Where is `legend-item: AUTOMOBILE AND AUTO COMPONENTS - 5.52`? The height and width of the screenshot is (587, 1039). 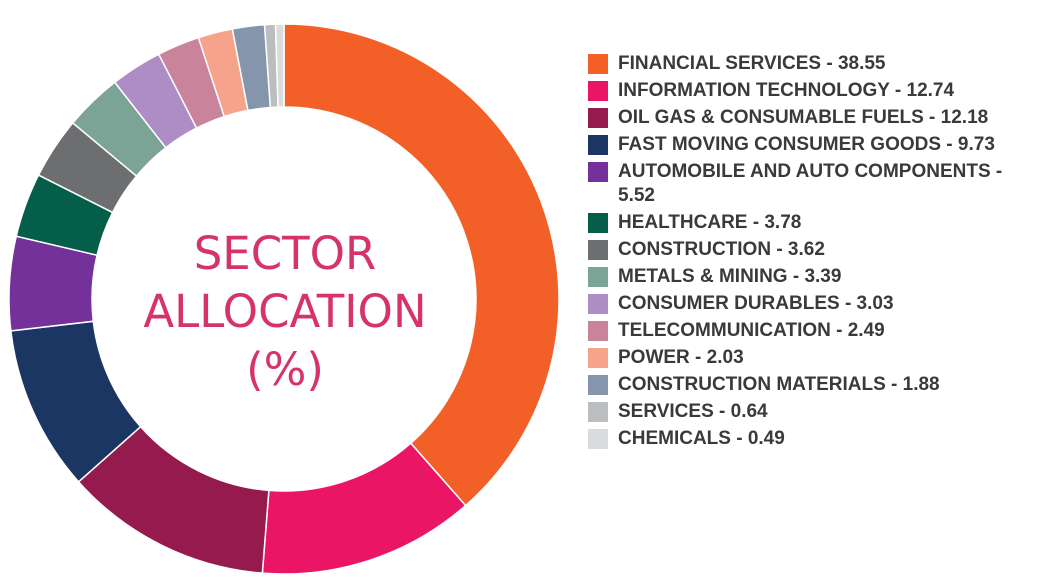 legend-item: AUTOMOBILE AND AUTO COMPONENTS - 5.52 is located at coordinates (810, 184).